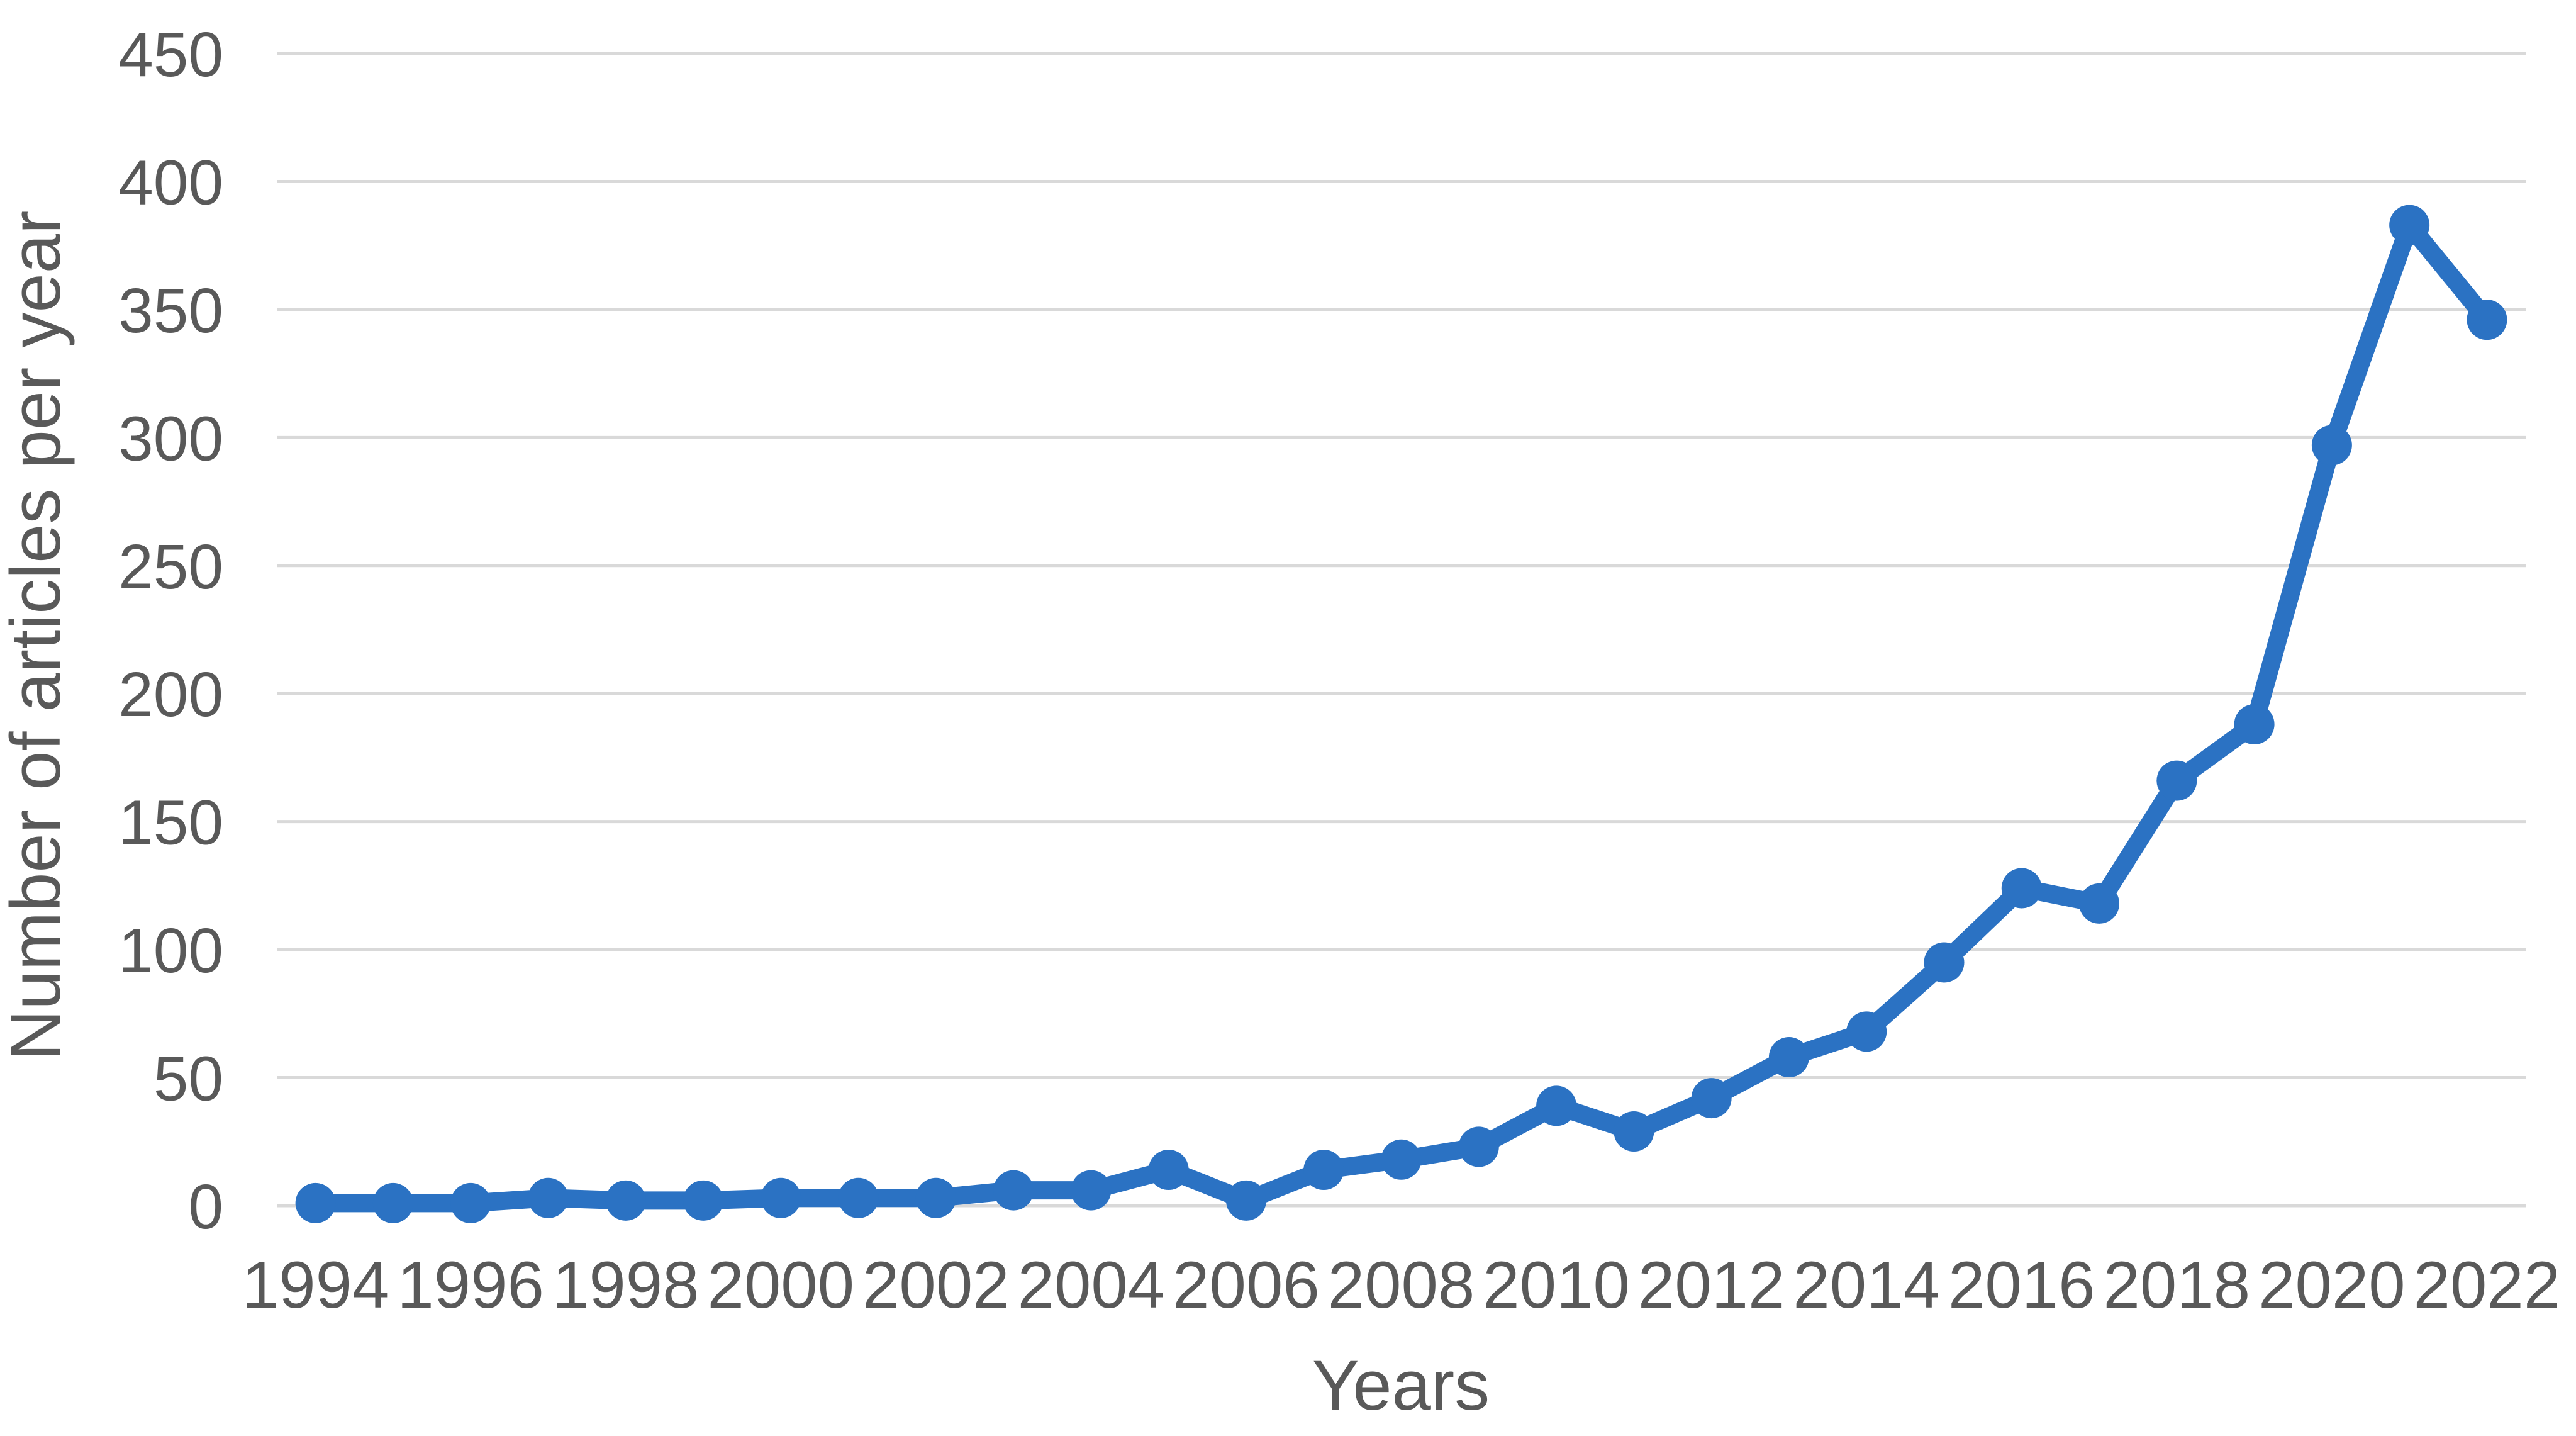 This screenshot has height=1436, width=2576. What do you see at coordinates (2177, 1285) in the screenshot?
I see `x-tick-label-2018: 2018` at bounding box center [2177, 1285].